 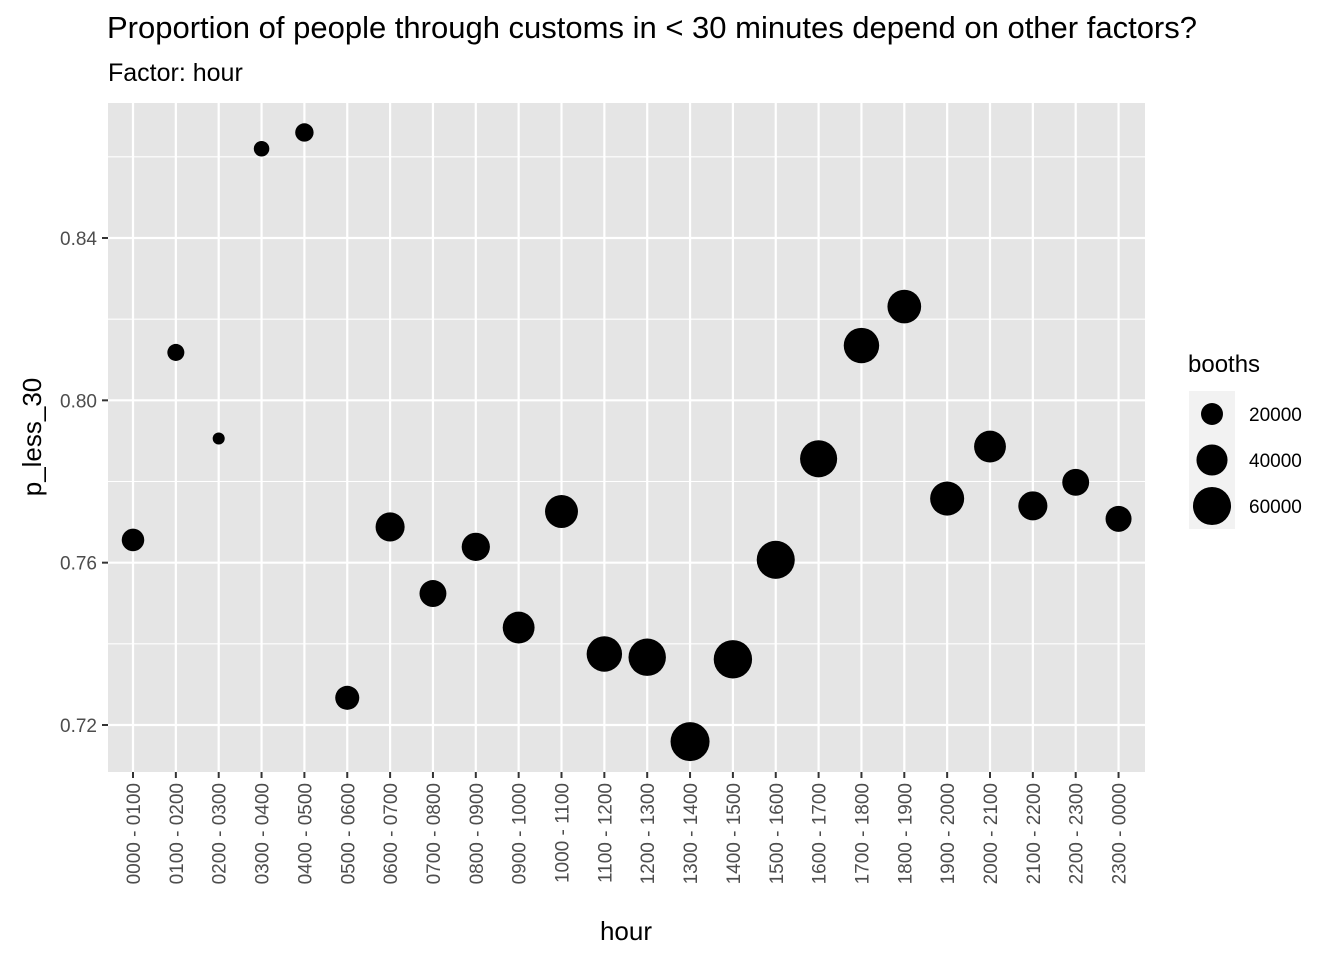 What do you see at coordinates (1077, 833) in the screenshot?
I see `x-tick-label: 2200 - 2300` at bounding box center [1077, 833].